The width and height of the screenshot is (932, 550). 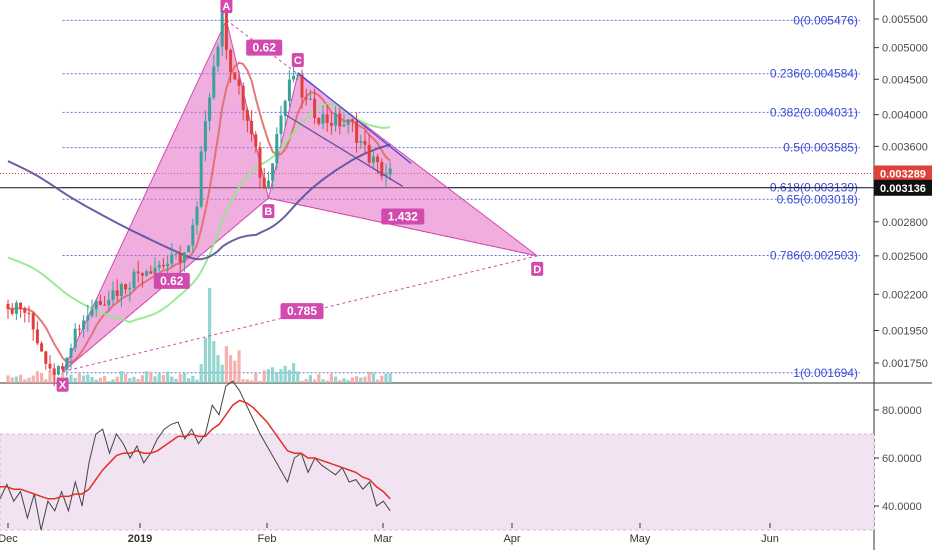 I want to click on point-label-b: B, so click(x=268, y=212).